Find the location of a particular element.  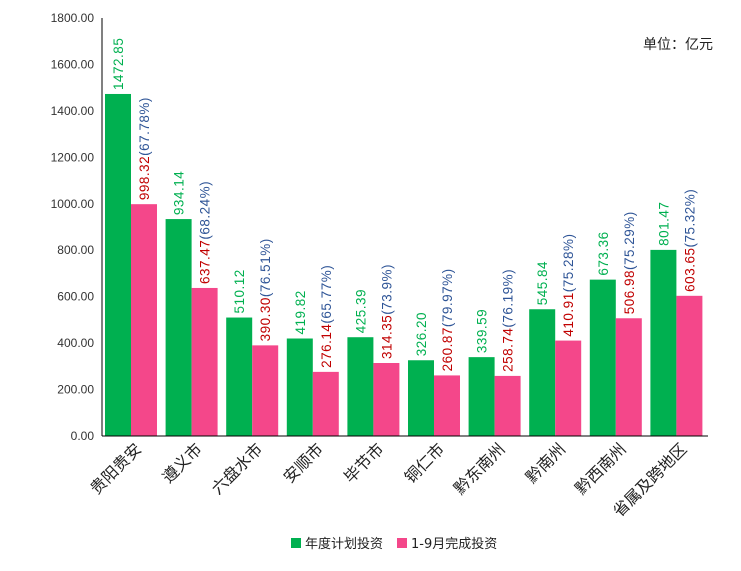

data-label-done-pct: (73.9%) is located at coordinates (386, 289).